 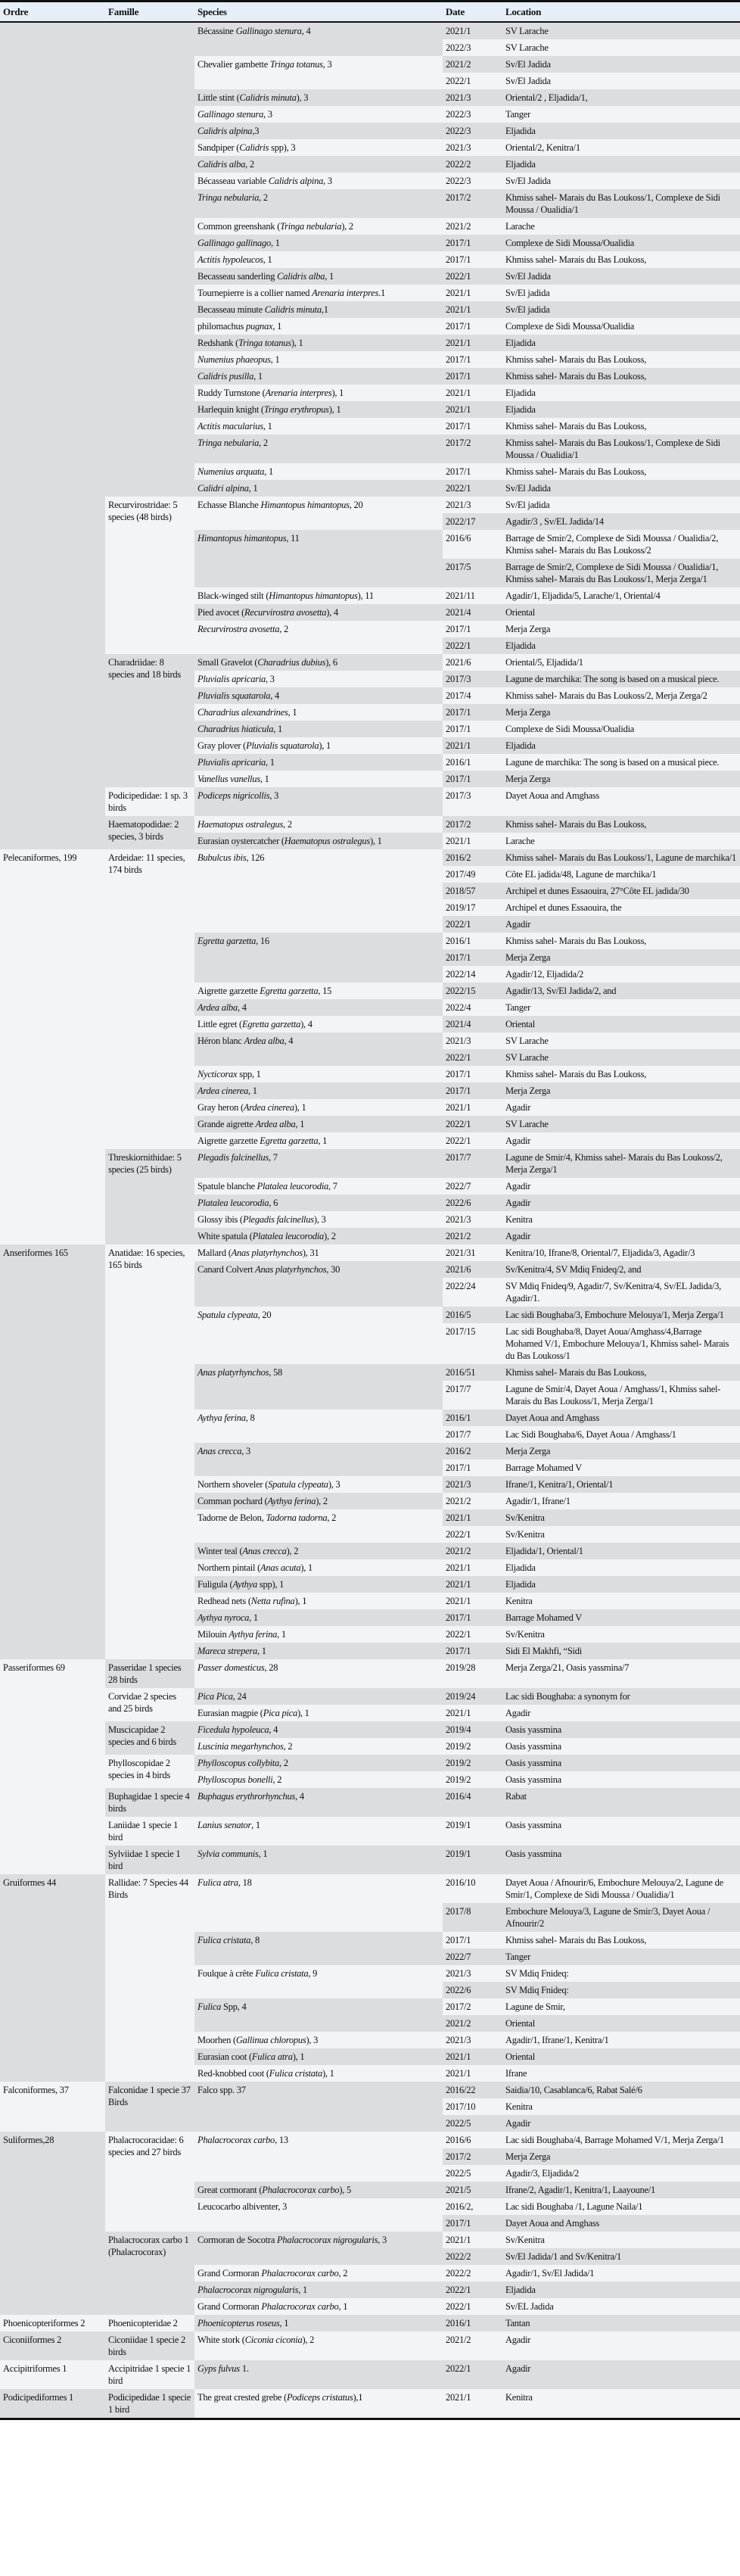 What do you see at coordinates (370, 521) in the screenshot?
I see `table-row: 2022/17 Agadir/3 , Sv/EL Jadida/14` at bounding box center [370, 521].